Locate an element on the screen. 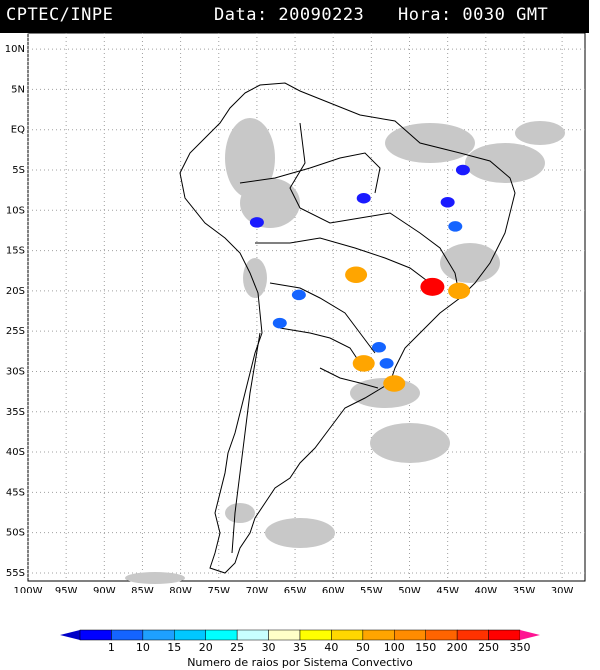 The width and height of the screenshot is (600, 670). colorbar-tick-label: 40 is located at coordinates (331, 647).